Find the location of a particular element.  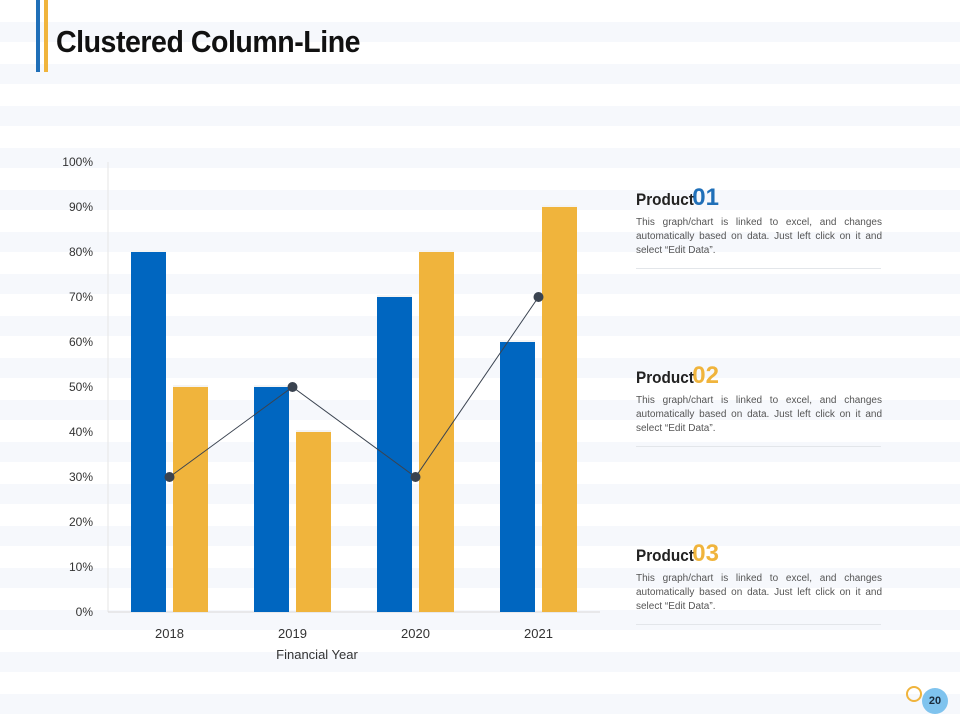

product-01-divider is located at coordinates (758, 268).